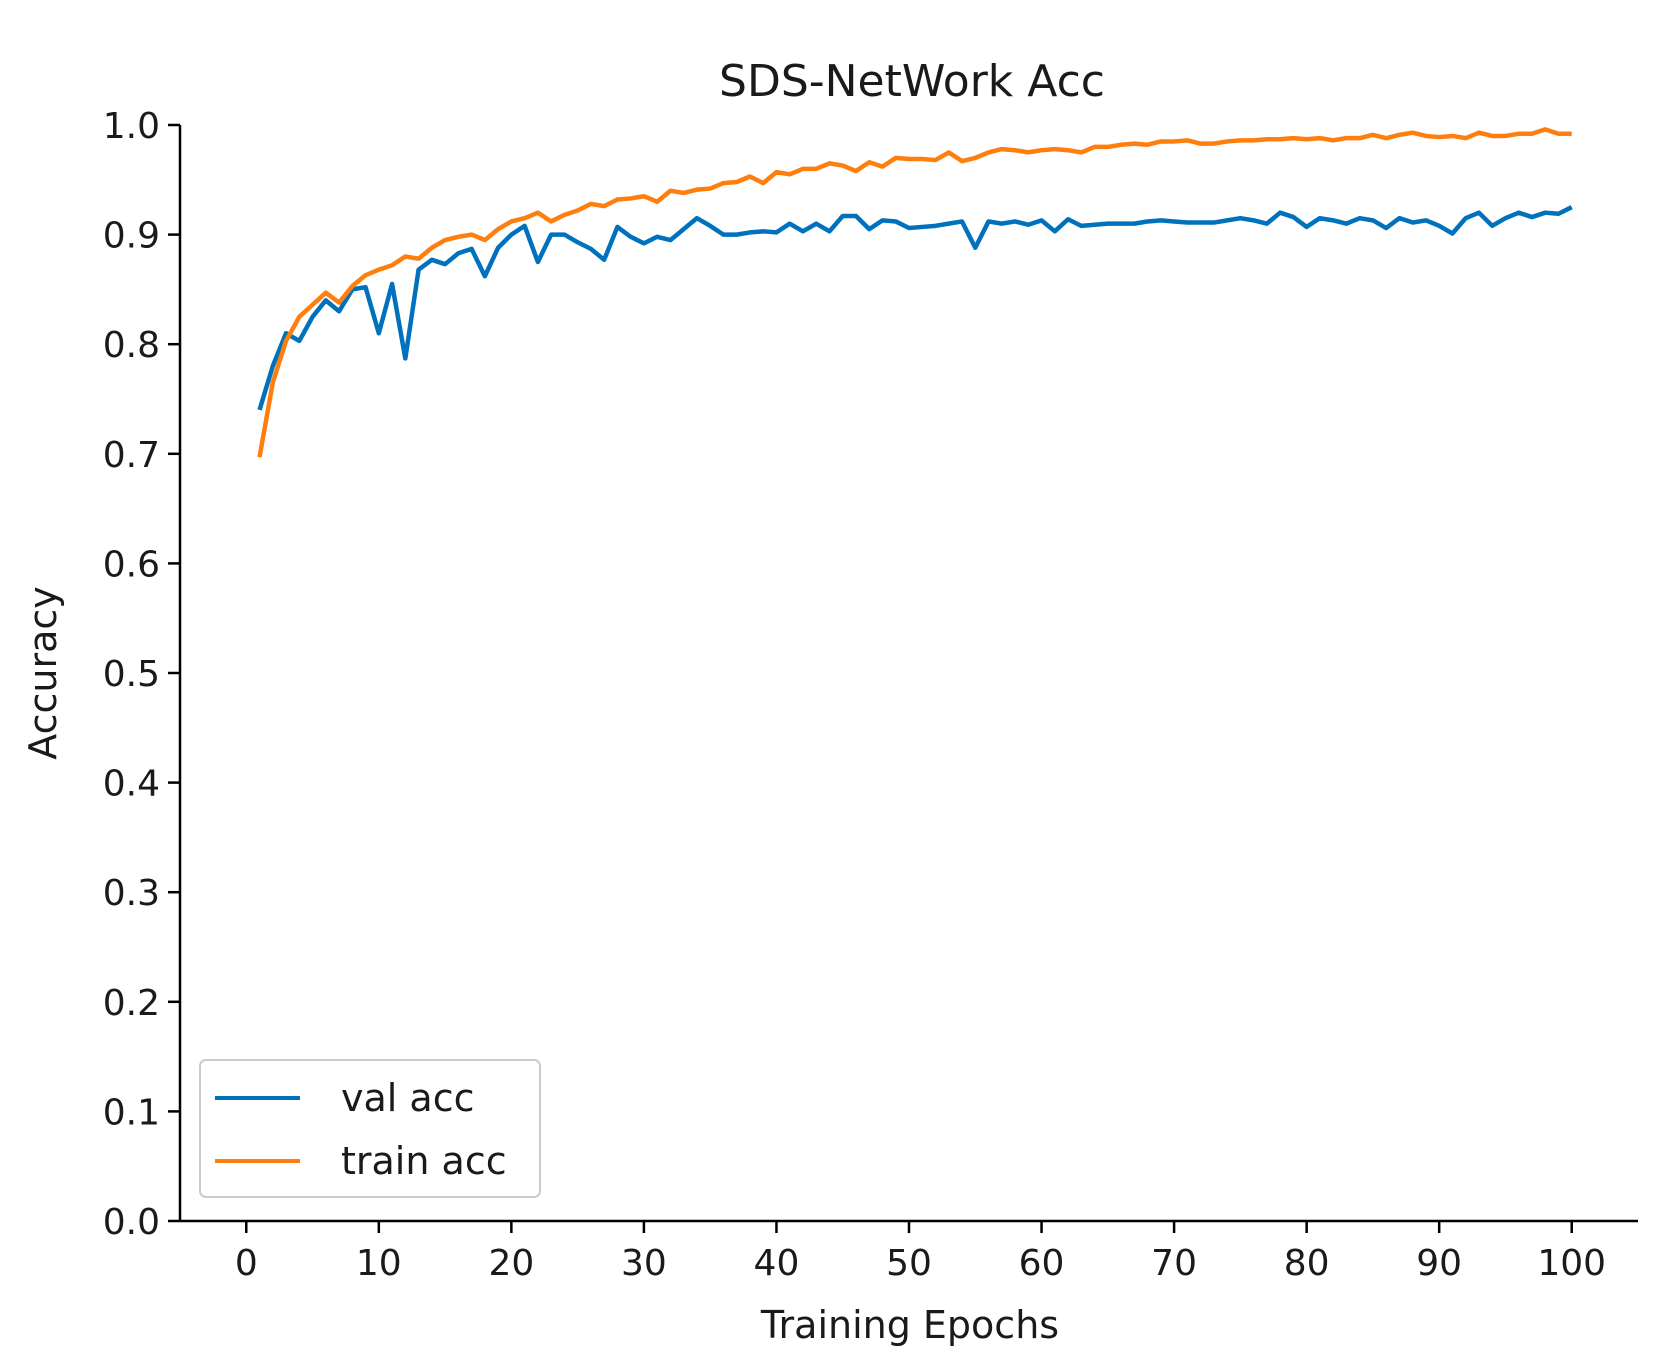  I want to click on y-tick-label: 0.9, so click(131, 236).